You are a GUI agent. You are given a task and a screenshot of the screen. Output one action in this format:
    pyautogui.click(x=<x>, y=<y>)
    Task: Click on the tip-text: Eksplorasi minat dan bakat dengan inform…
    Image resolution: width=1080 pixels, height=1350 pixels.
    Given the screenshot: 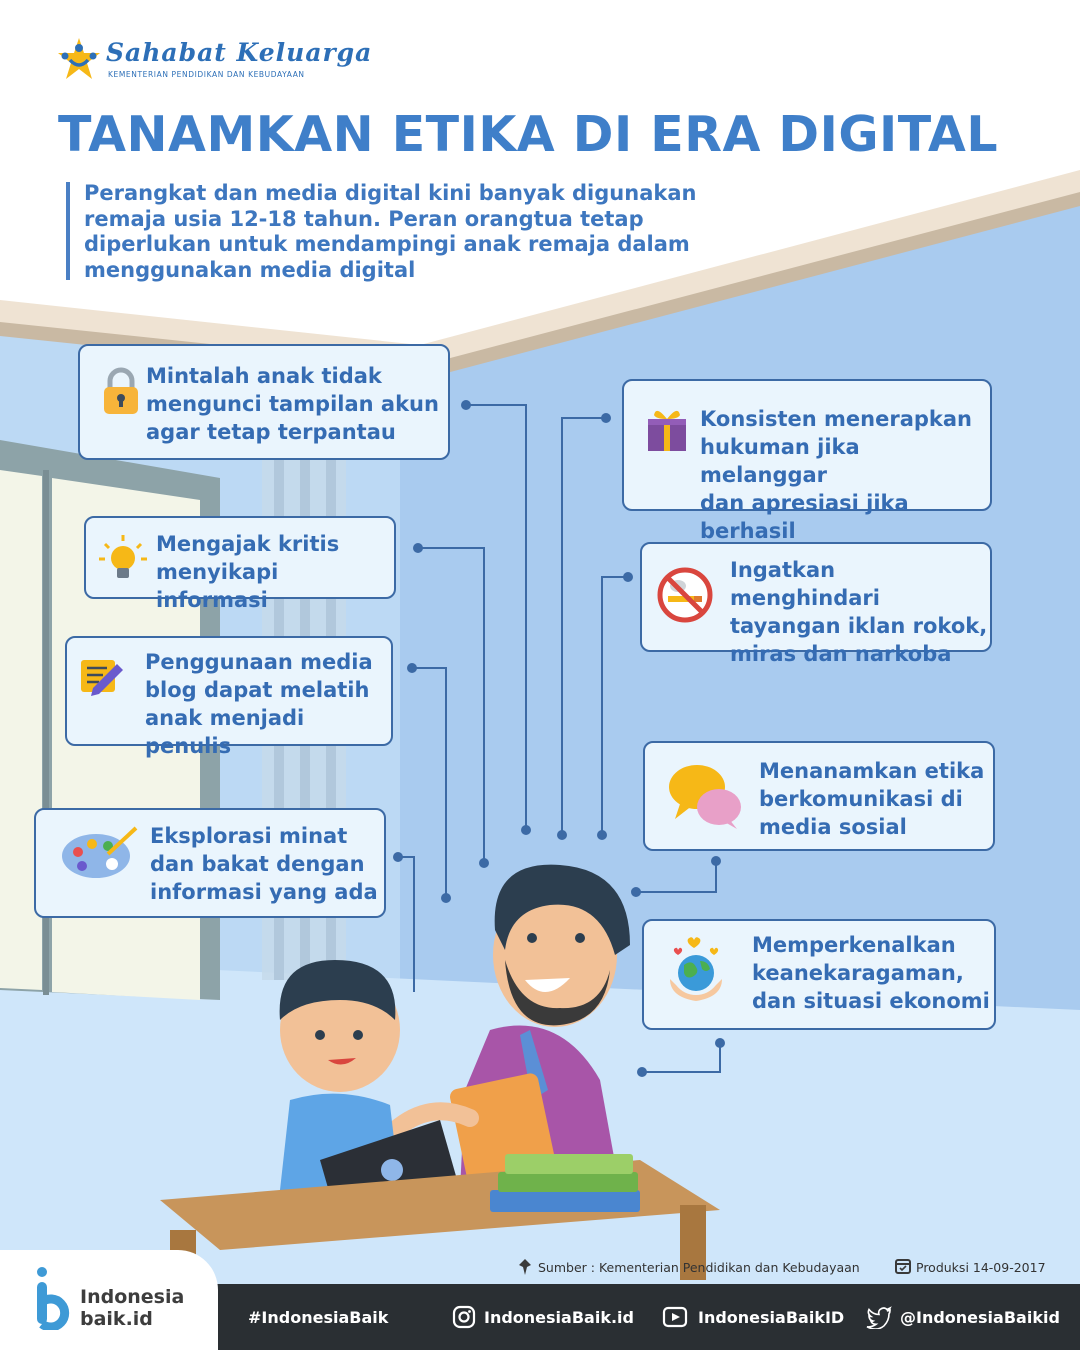 What is the action you would take?
    pyautogui.click(x=264, y=864)
    